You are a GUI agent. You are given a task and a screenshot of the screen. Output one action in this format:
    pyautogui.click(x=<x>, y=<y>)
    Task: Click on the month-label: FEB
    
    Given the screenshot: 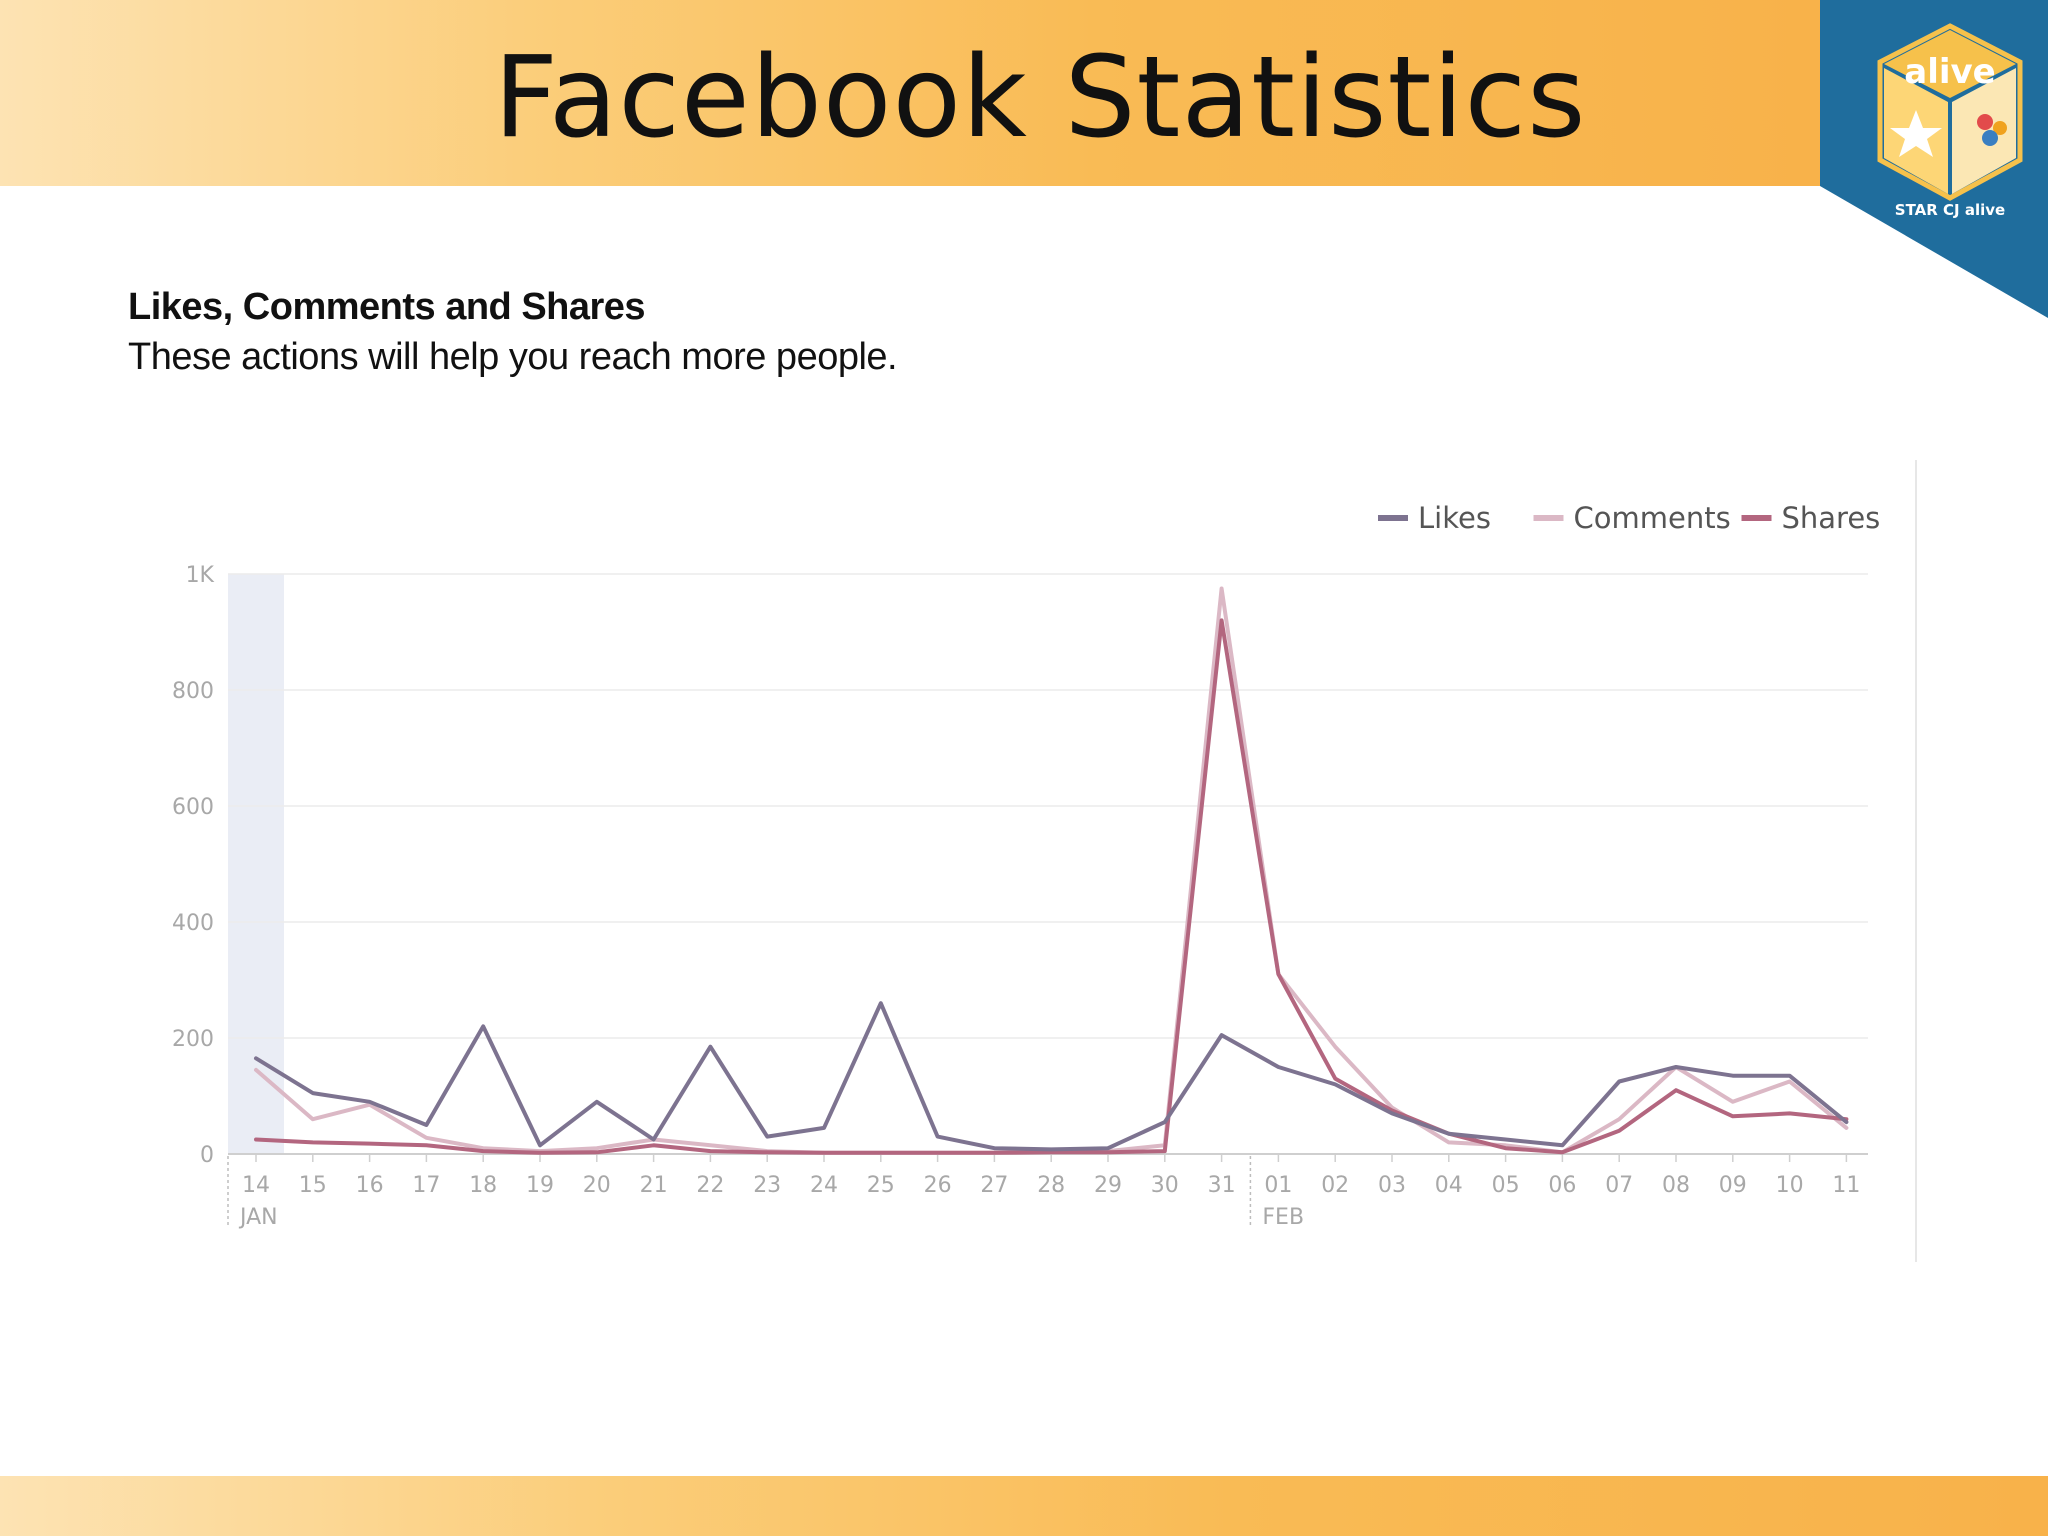 What is the action you would take?
    pyautogui.click(x=1283, y=1217)
    